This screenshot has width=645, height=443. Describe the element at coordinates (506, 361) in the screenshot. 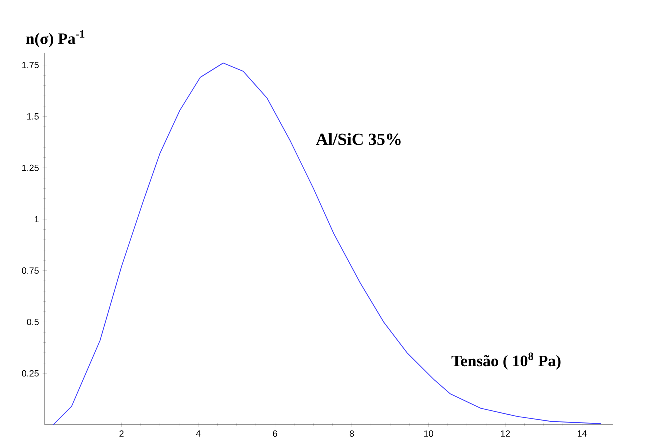

I see `x-axis-title: Tensão ( 10$^{8}$ Pa)` at that location.